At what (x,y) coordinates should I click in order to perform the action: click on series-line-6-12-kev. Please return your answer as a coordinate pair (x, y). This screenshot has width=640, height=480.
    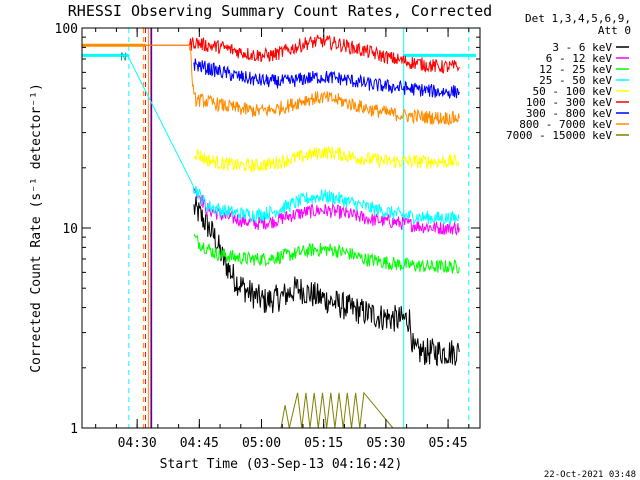
    Looking at the image, I should click on (326, 211).